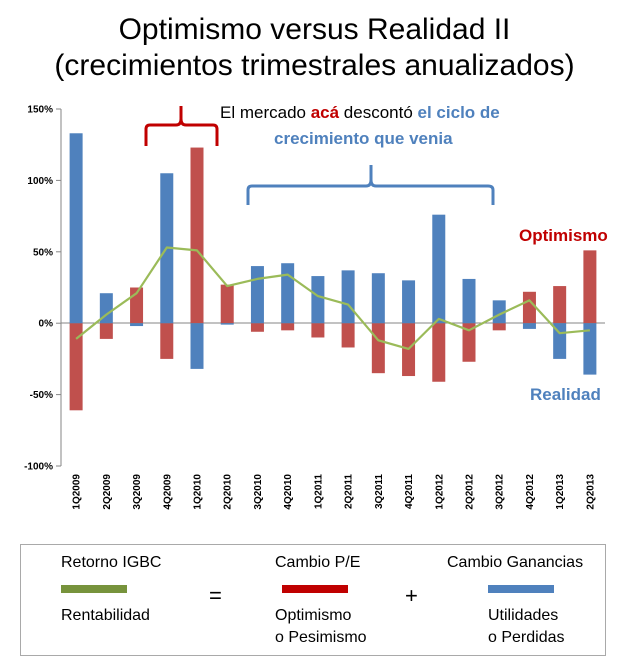 The width and height of the screenshot is (629, 662). What do you see at coordinates (590, 492) in the screenshot?
I see `x-tick-label: 2Q2013` at bounding box center [590, 492].